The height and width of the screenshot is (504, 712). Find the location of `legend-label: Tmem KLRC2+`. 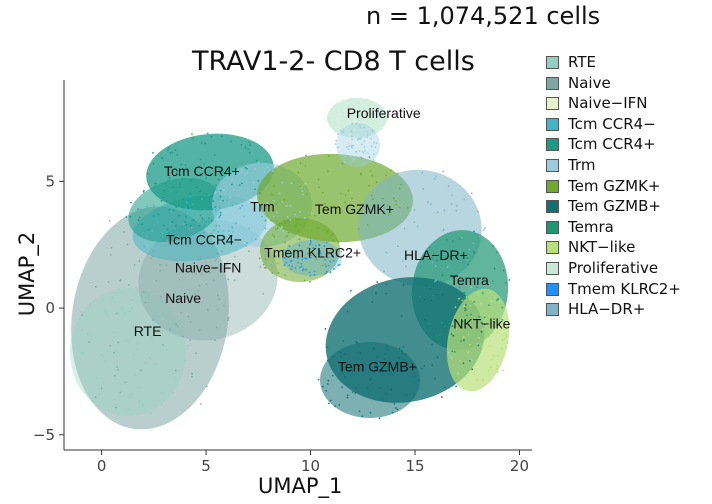

legend-label: Tmem KLRC2+ is located at coordinates (624, 288).